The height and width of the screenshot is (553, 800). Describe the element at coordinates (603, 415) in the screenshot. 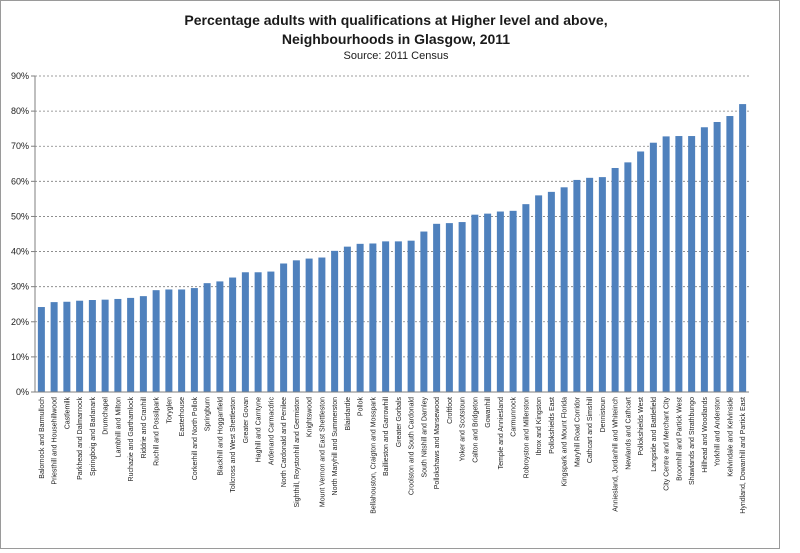

I see `x-category-label: Dennistoun` at that location.